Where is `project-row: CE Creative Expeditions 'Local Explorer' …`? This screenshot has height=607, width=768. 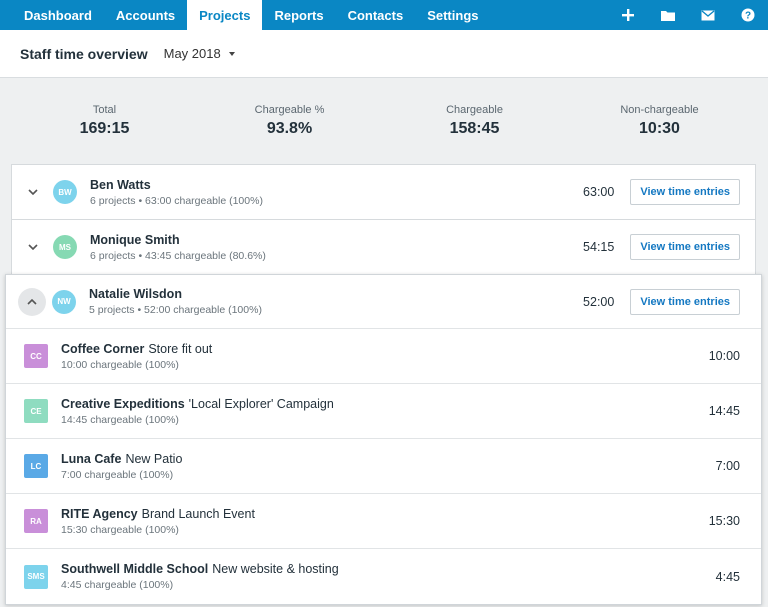 project-row: CE Creative Expeditions 'Local Explorer' … is located at coordinates (383, 411).